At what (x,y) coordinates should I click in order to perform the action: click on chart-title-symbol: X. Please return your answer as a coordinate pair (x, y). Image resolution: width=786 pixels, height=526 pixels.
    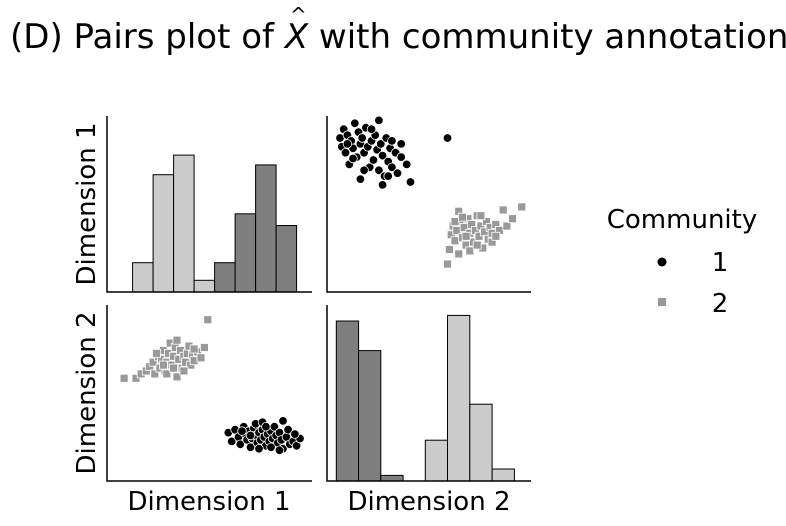
    Looking at the image, I should click on (296, 37).